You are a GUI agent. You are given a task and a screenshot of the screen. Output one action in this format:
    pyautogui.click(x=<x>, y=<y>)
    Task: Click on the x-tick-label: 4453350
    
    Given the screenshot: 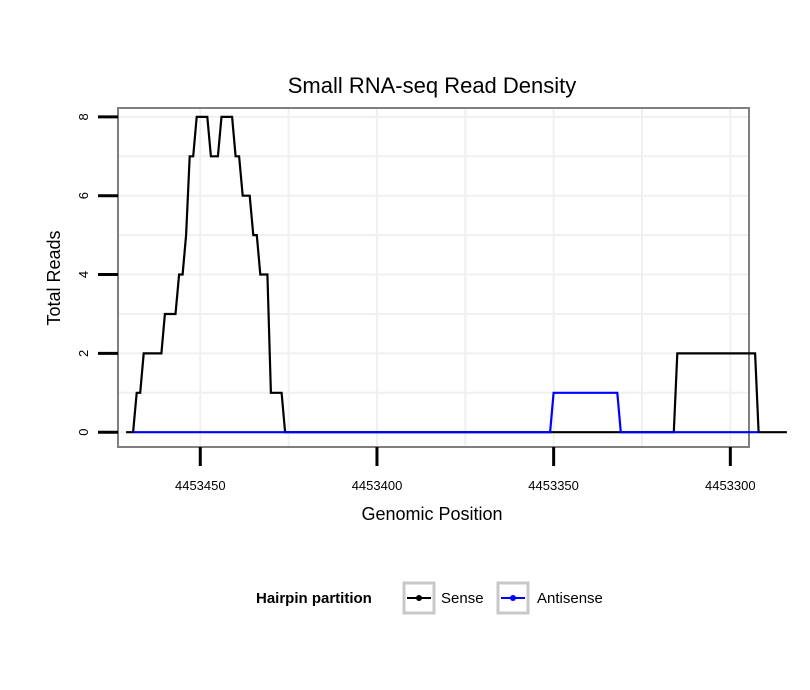 What is the action you would take?
    pyautogui.click(x=553, y=485)
    